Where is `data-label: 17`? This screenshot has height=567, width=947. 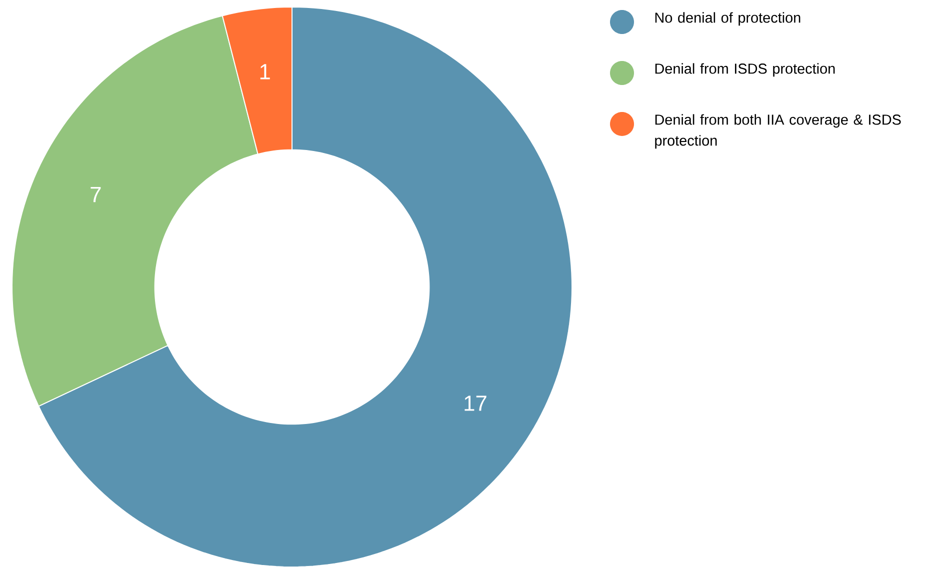 data-label: 17 is located at coordinates (475, 403).